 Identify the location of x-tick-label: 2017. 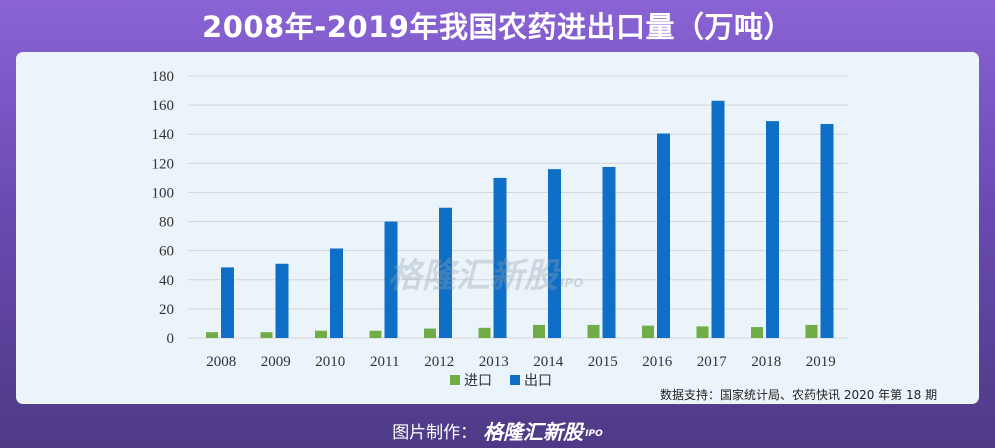
(712, 362).